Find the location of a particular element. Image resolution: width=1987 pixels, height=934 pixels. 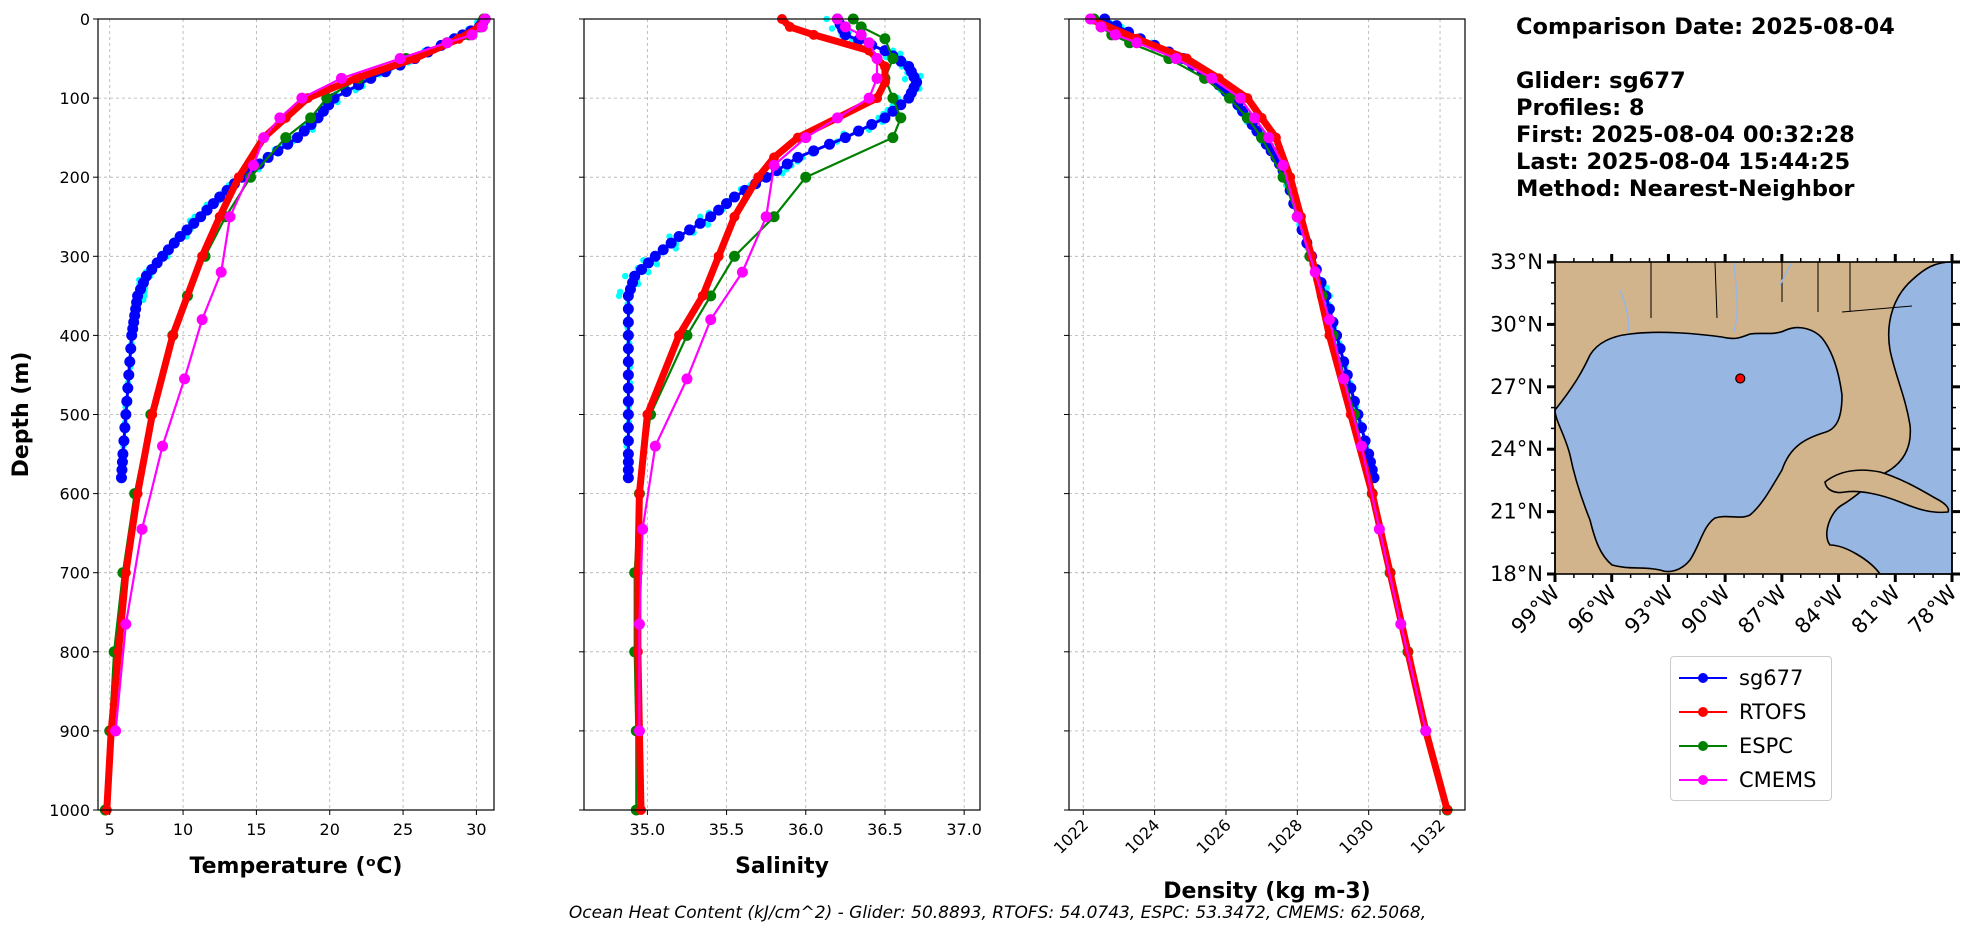

legend-item-sg677: sg677 is located at coordinates (1751, 678).